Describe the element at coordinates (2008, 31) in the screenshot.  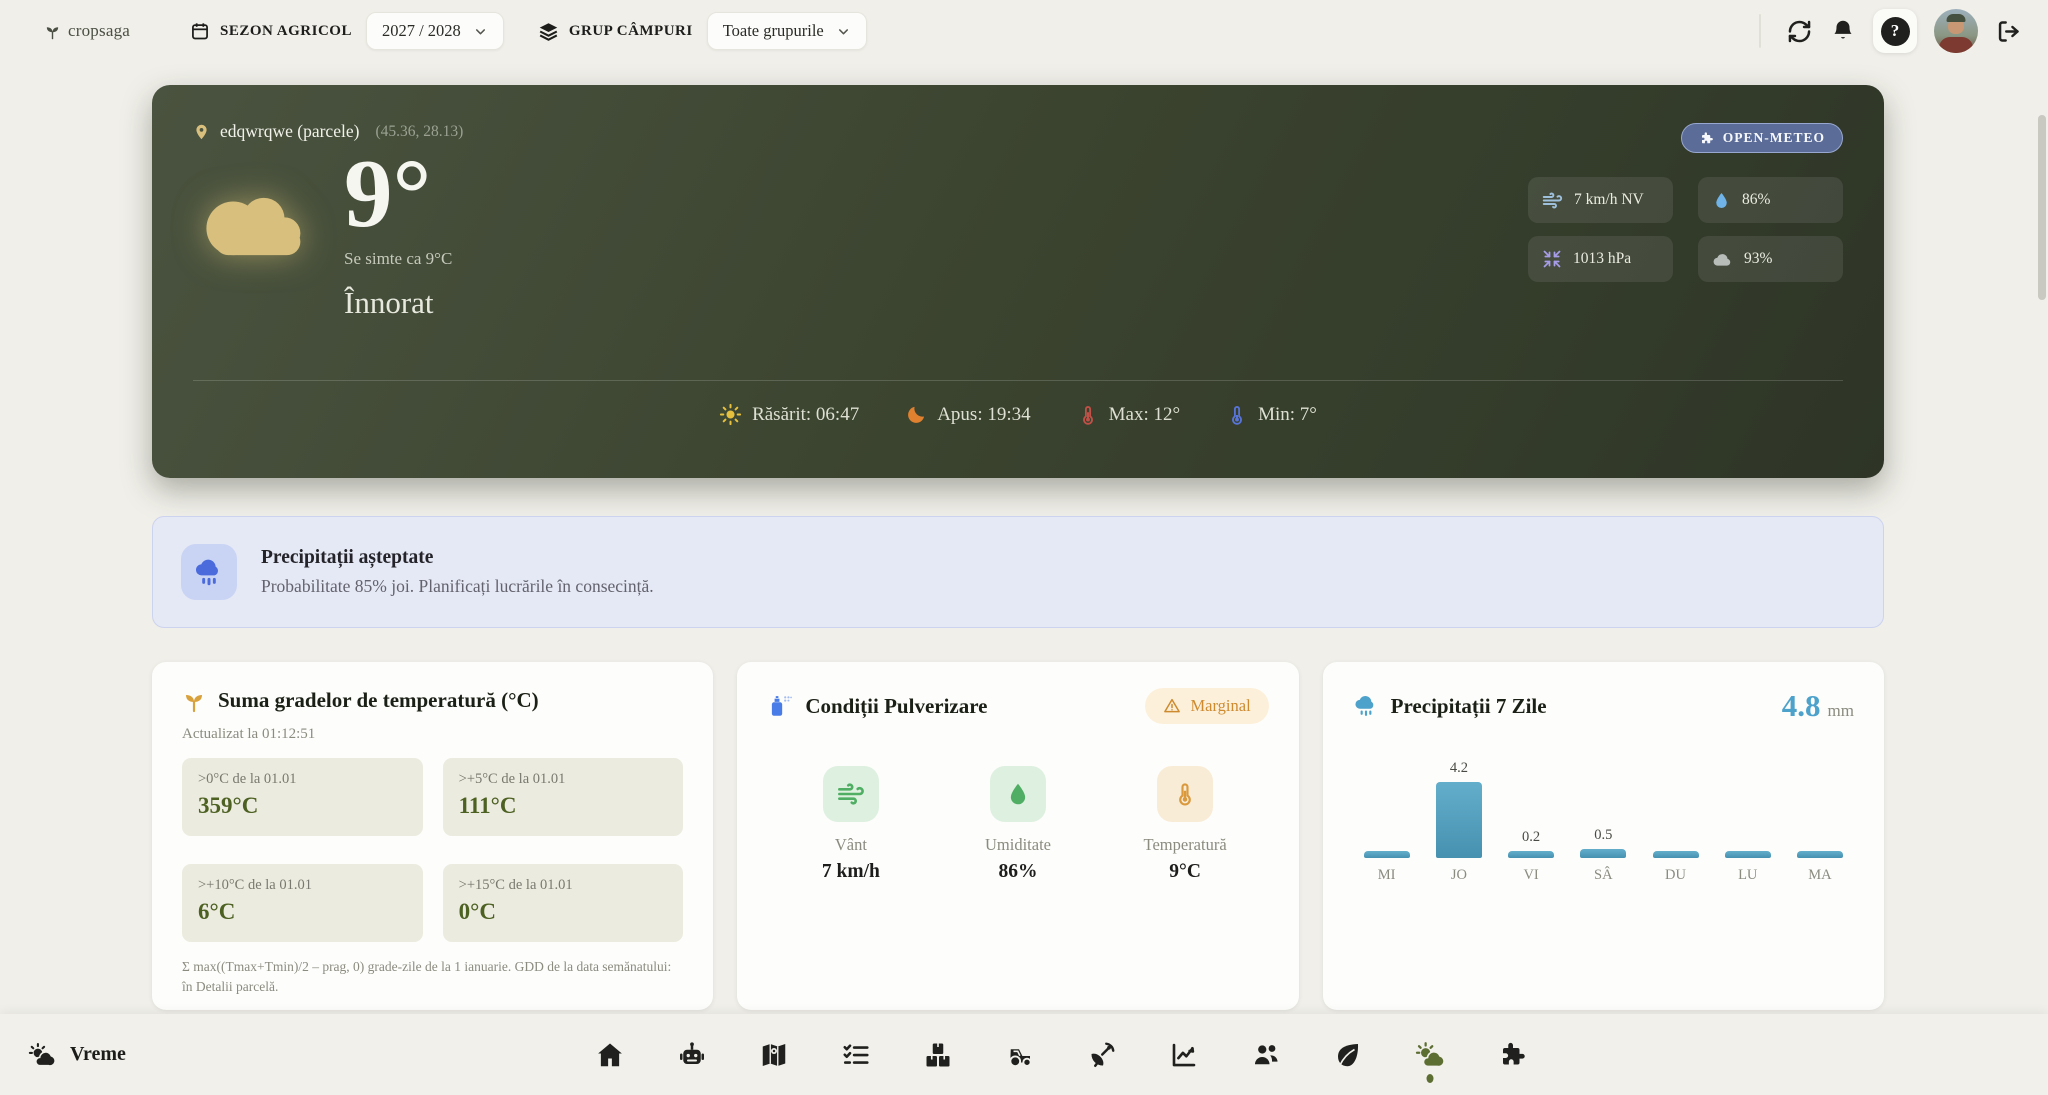
I see `logout-icon` at that location.